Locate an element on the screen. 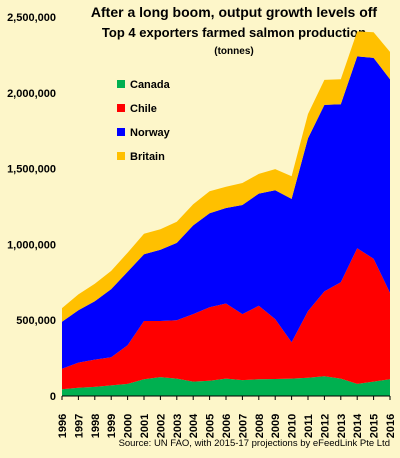 The image size is (400, 458). x-tick-label: 2002 is located at coordinates (161, 426).